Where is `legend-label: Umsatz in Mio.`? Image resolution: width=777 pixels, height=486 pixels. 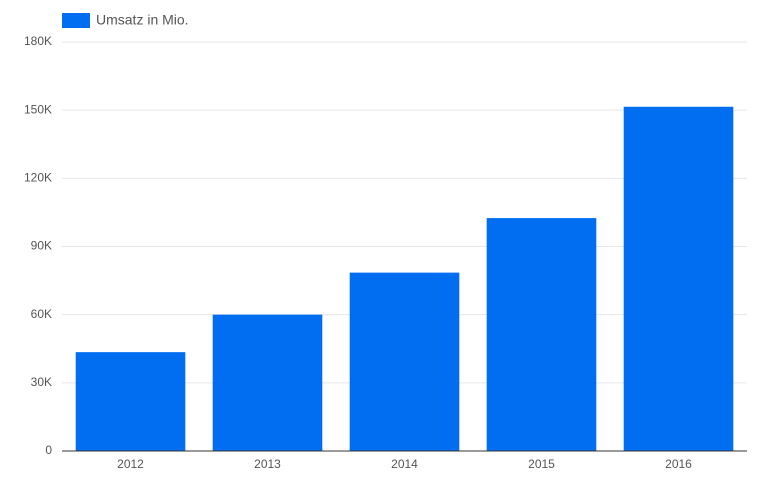 legend-label: Umsatz in Mio. is located at coordinates (142, 20).